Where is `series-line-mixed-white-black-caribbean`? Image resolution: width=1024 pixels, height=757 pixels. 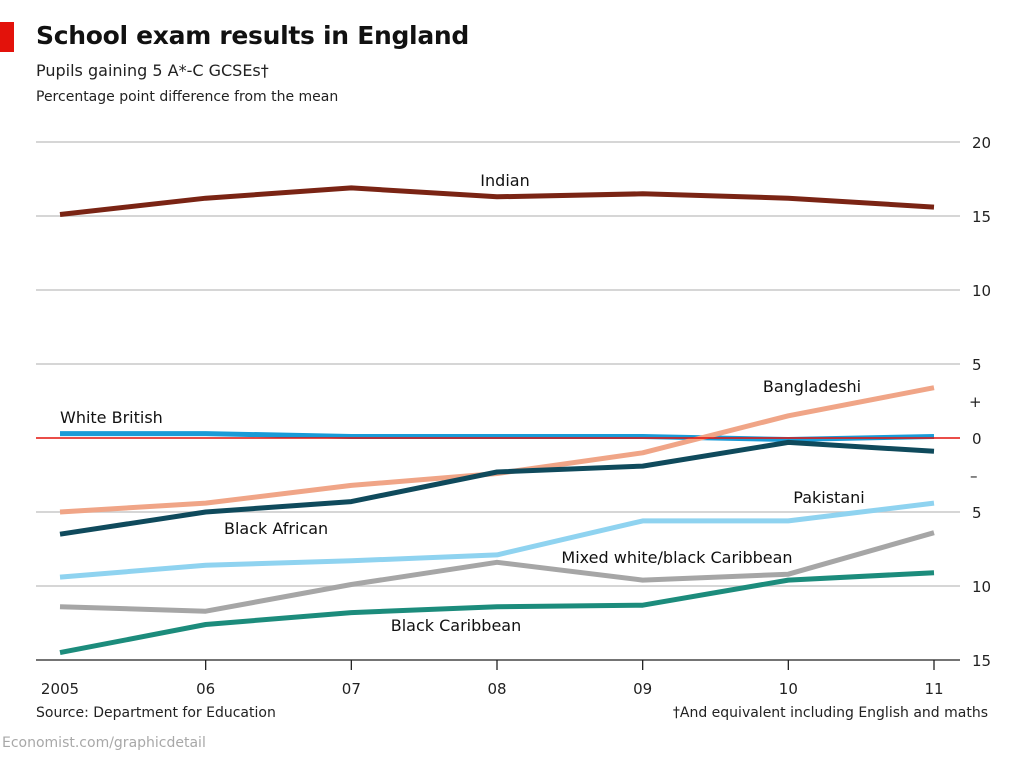 series-line-mixed-white-black-caribbean is located at coordinates (497, 572).